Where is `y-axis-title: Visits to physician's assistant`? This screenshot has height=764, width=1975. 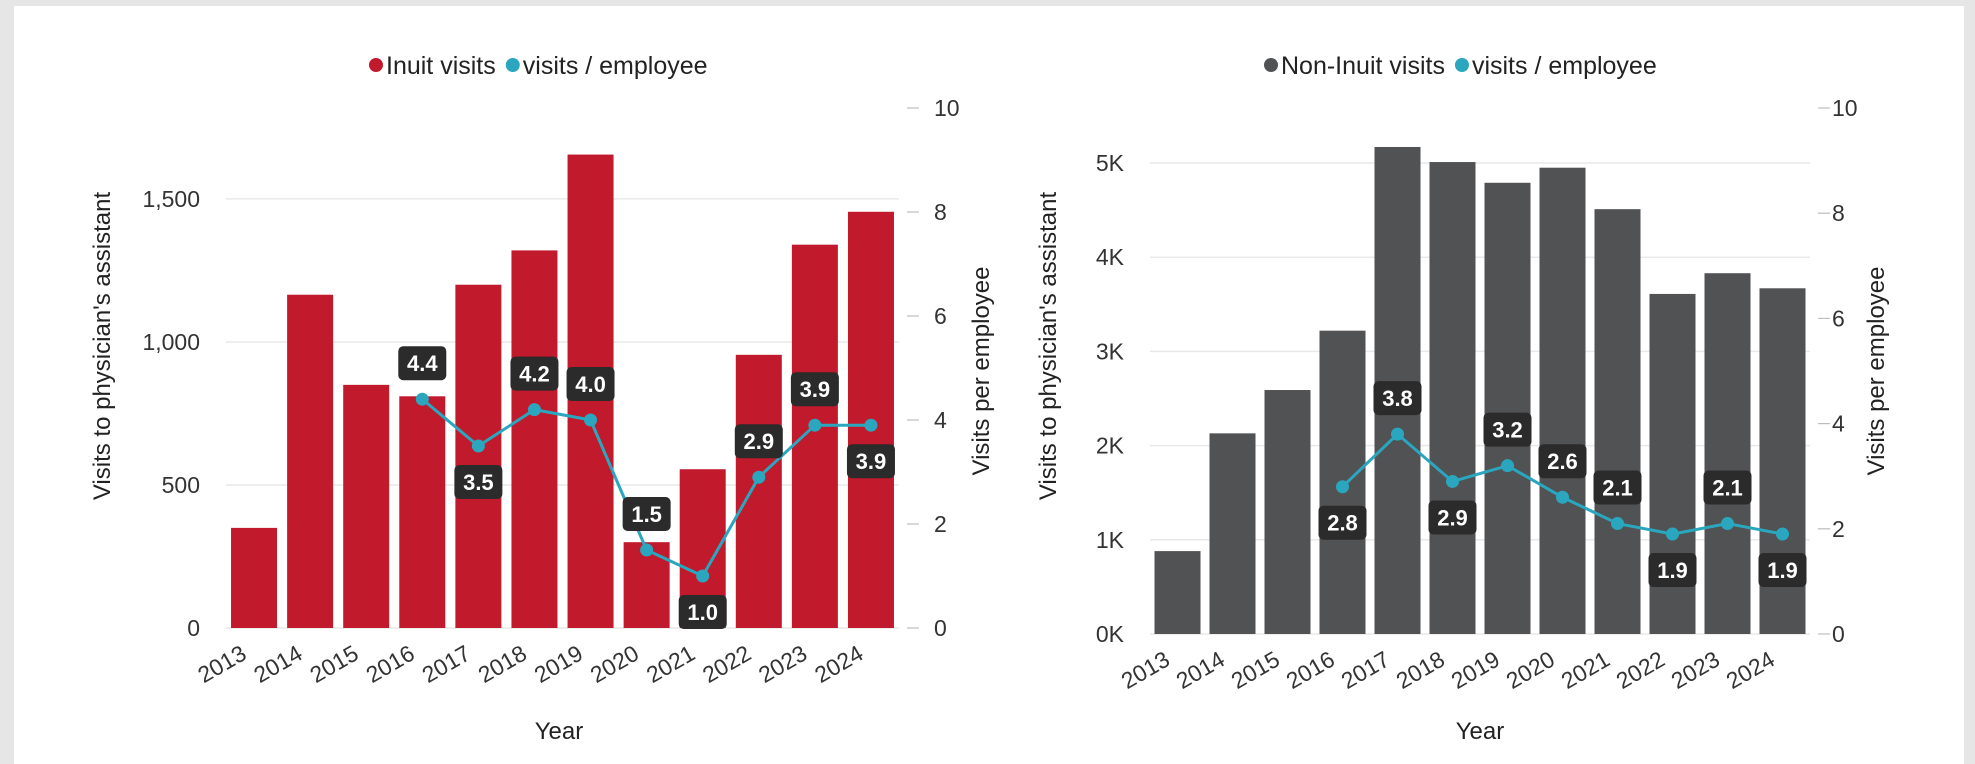 y-axis-title: Visits to physician's assistant is located at coordinates (1048, 346).